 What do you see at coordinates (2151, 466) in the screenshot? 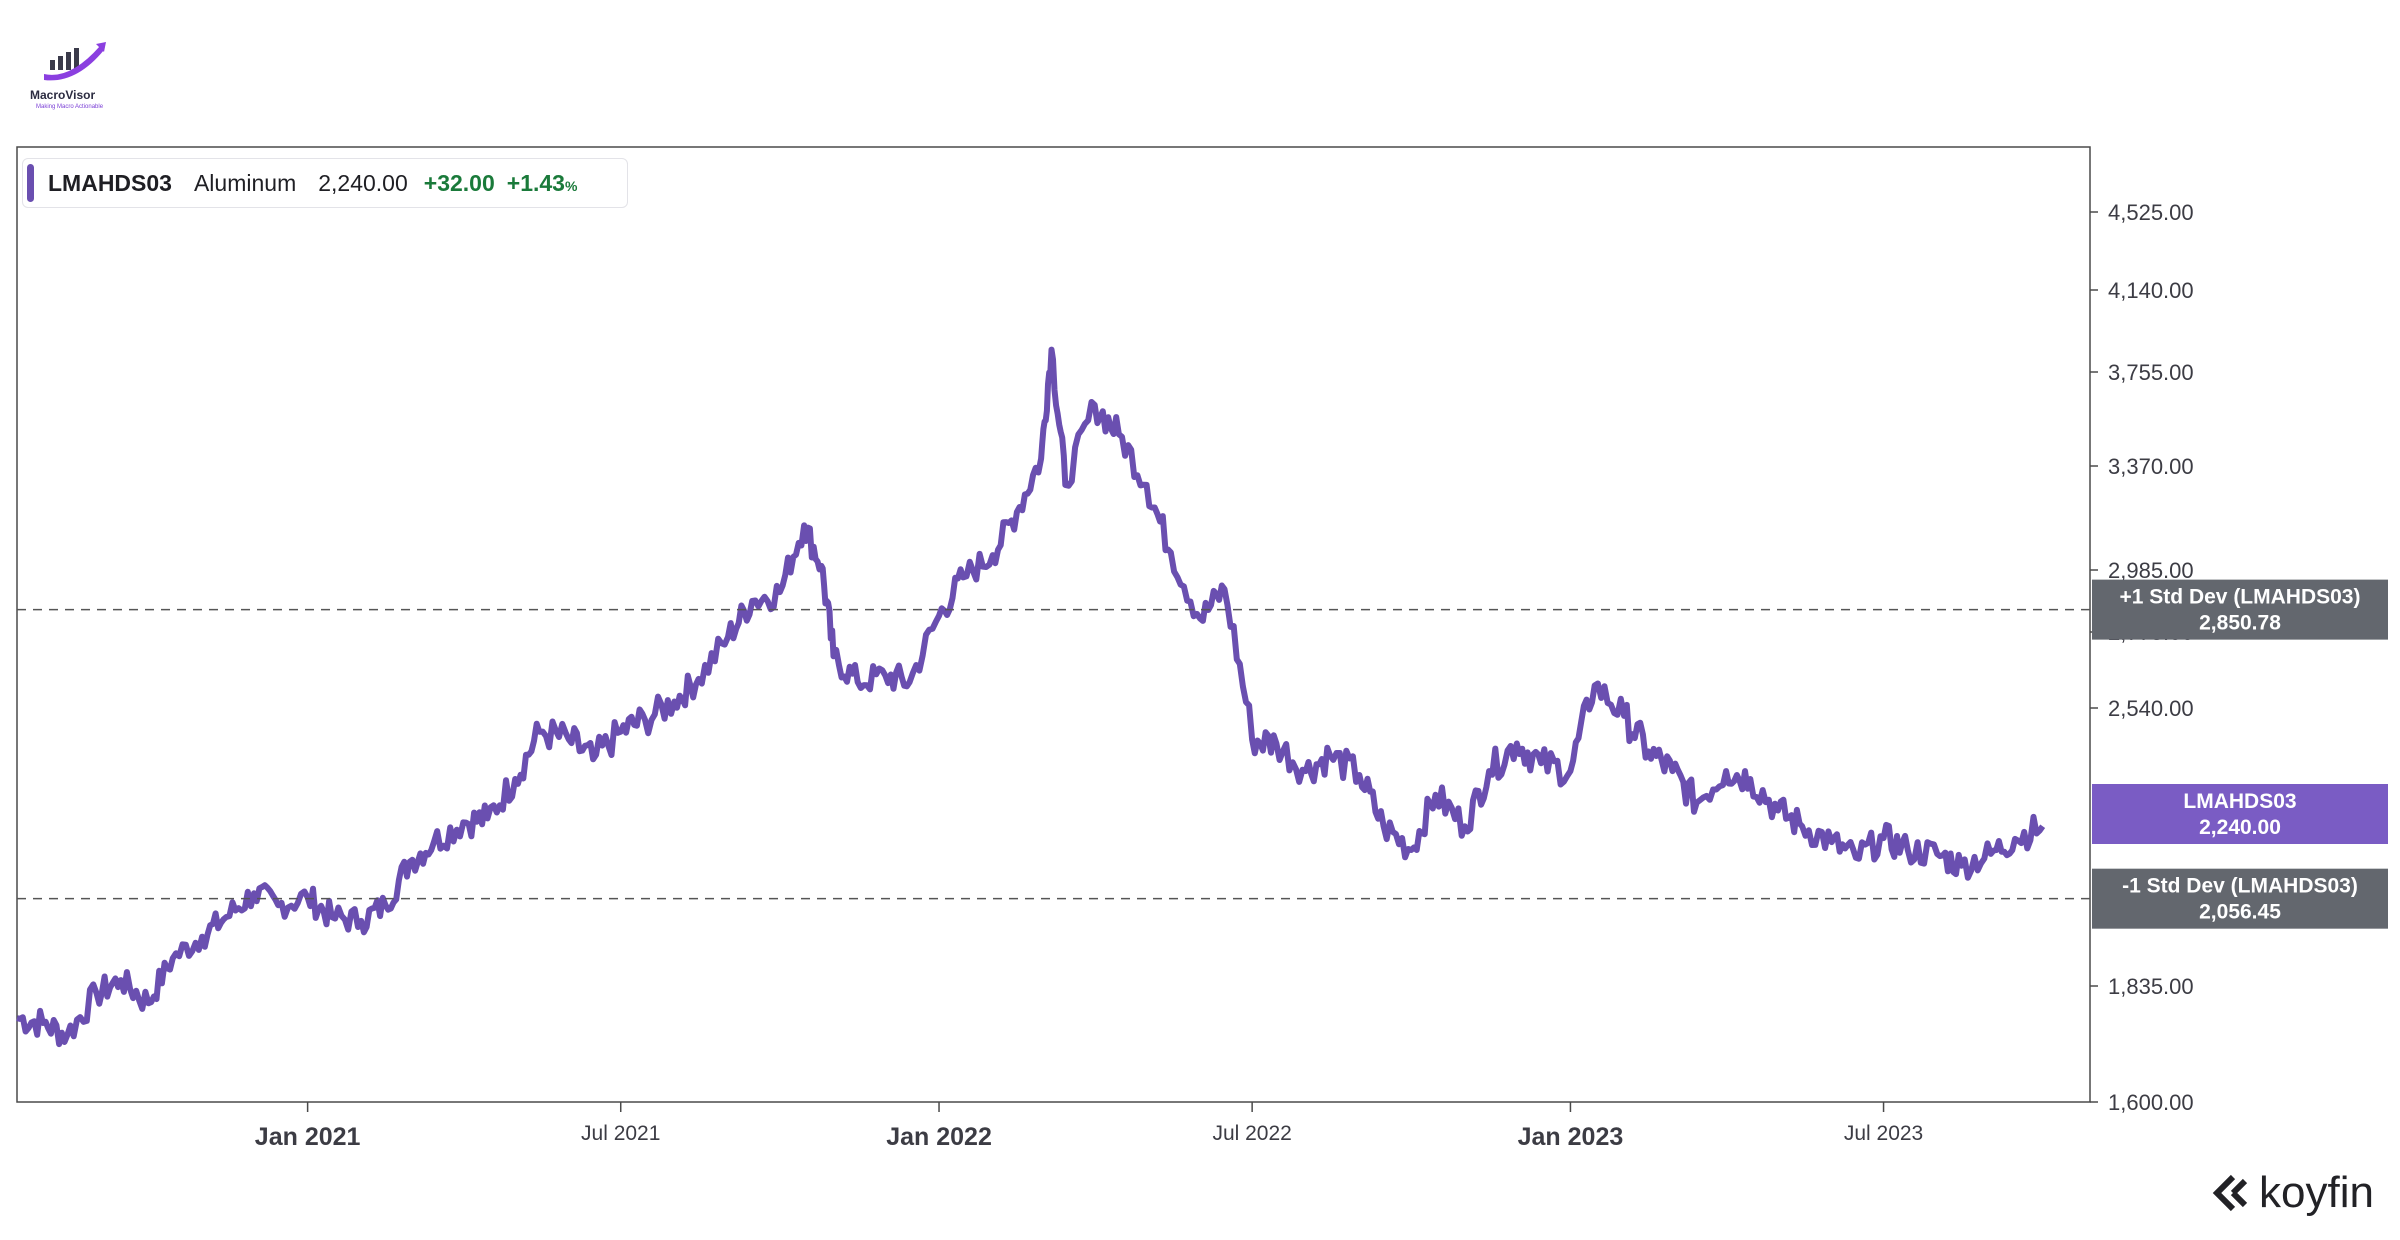
I see `y-tick-label: 3,370.00` at bounding box center [2151, 466].